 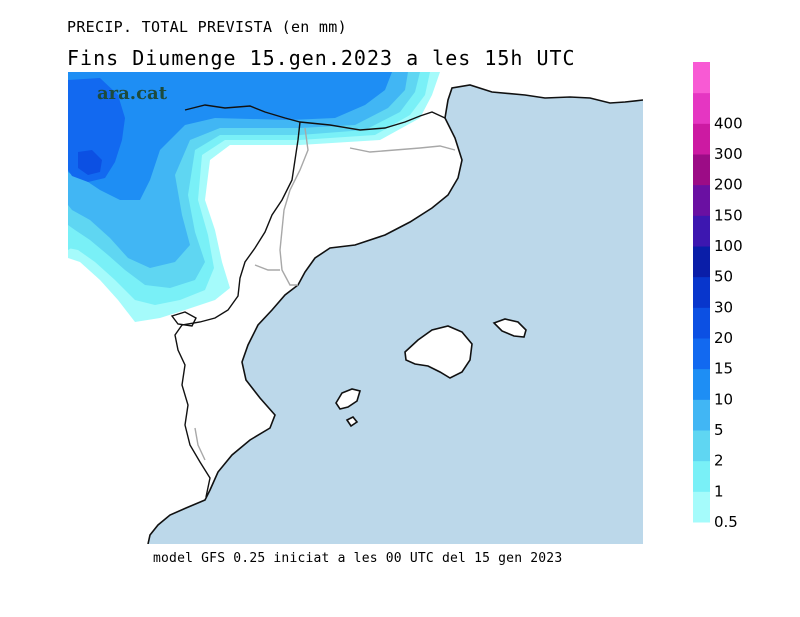 I want to click on legend-label: 50, so click(x=723, y=277).